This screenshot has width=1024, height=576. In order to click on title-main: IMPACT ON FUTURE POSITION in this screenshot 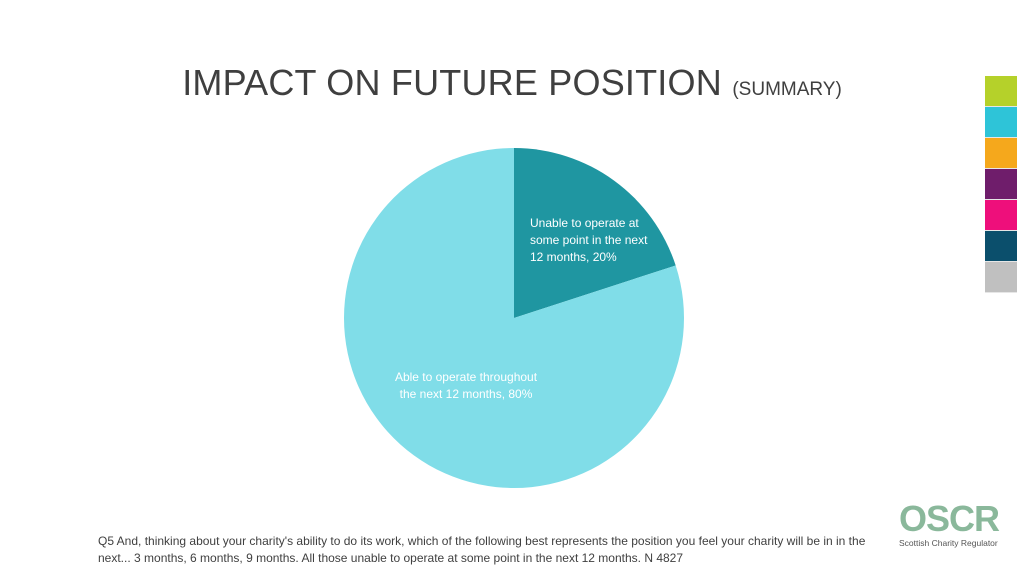, I will do `click(452, 82)`.